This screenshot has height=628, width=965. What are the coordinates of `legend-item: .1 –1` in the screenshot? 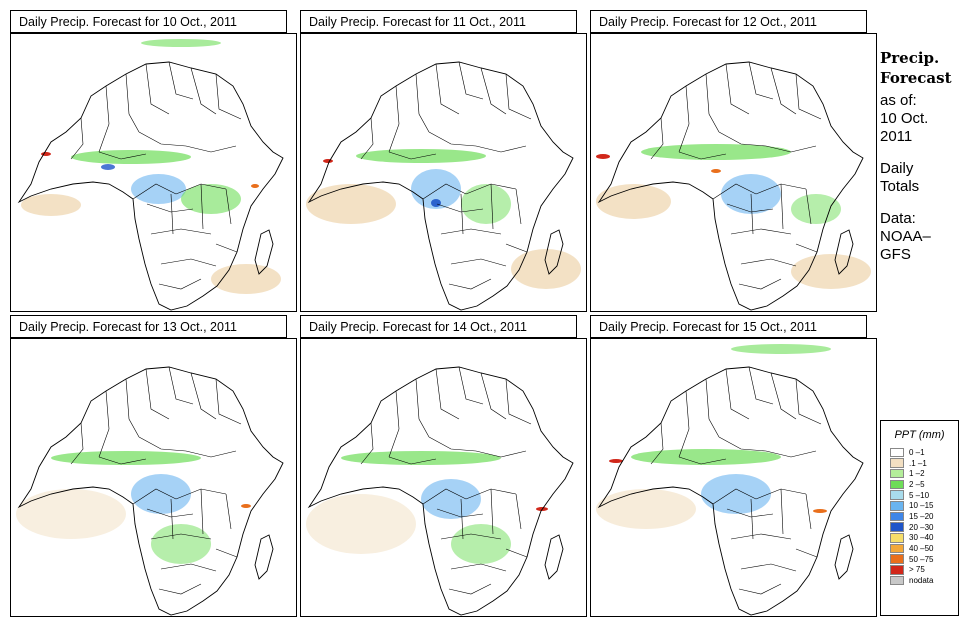 It's located at (924, 463).